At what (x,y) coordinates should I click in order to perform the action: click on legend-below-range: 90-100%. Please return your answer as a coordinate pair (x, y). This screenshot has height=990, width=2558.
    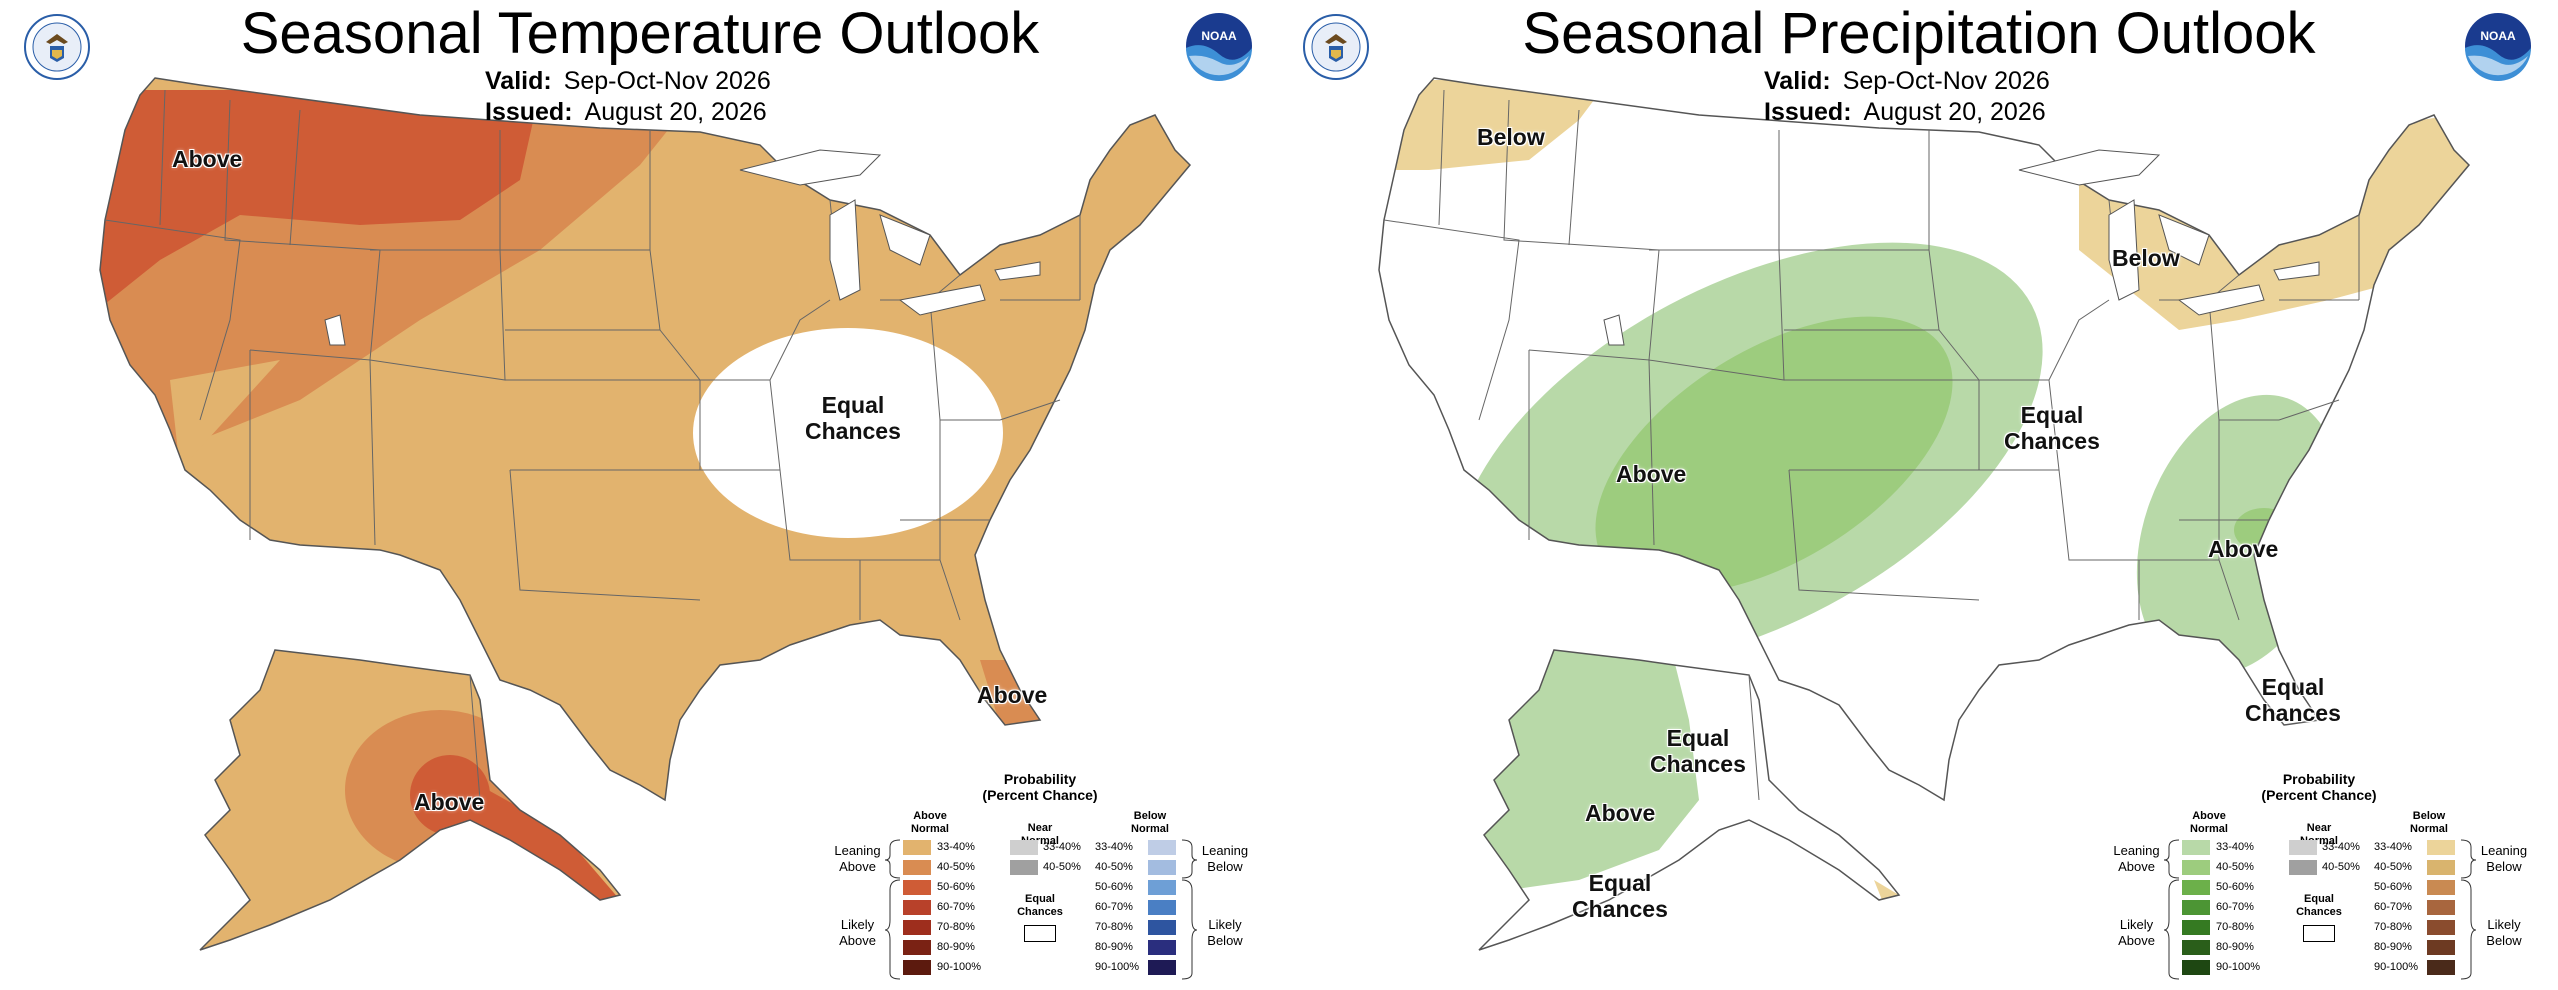
    Looking at the image, I should click on (1117, 967).